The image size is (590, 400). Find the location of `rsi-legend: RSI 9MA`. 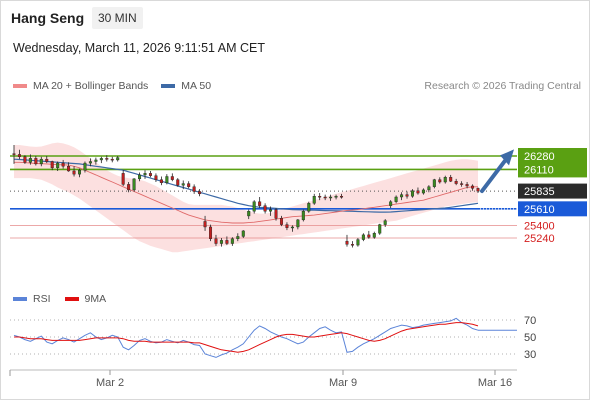

rsi-legend: RSI 9MA is located at coordinates (59, 299).